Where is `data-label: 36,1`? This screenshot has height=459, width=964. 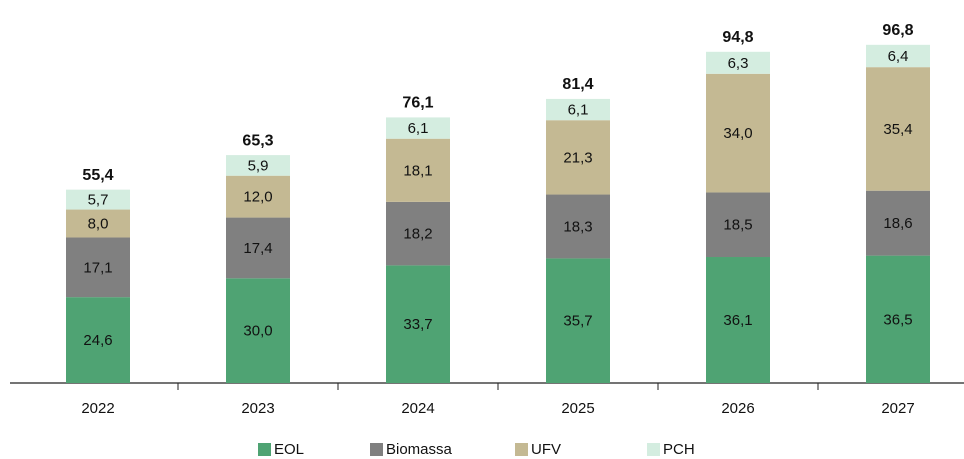
data-label: 36,1 is located at coordinates (737, 320).